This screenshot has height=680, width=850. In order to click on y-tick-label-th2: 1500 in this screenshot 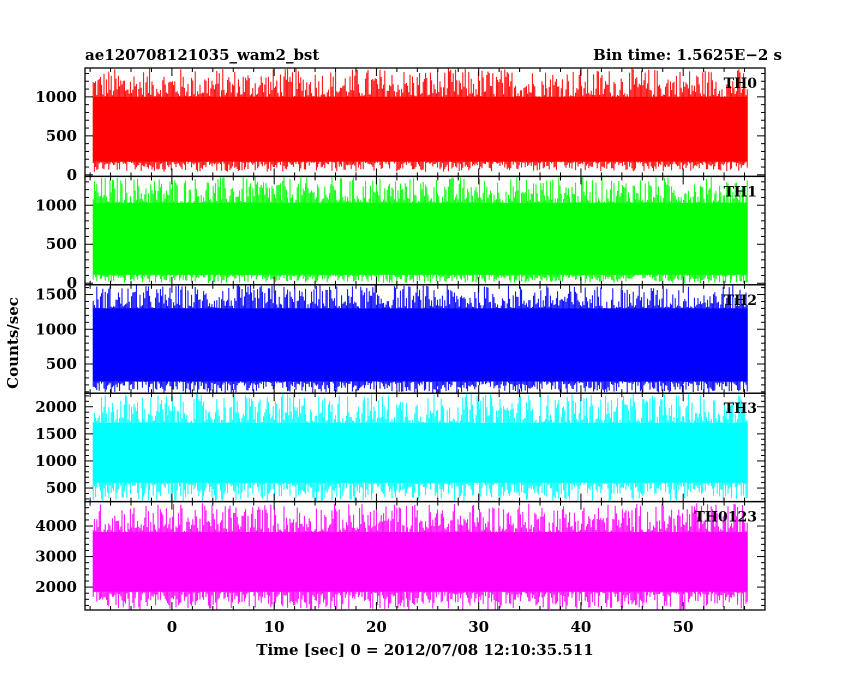, I will do `click(56, 295)`.